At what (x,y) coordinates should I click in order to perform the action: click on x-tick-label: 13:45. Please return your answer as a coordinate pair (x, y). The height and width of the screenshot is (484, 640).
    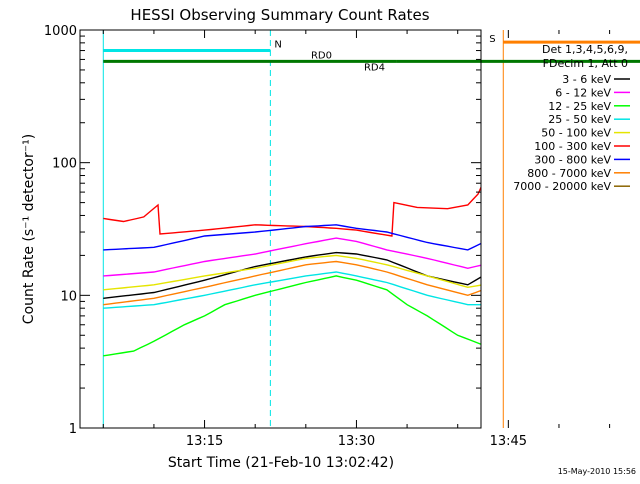
    Looking at the image, I should click on (508, 441).